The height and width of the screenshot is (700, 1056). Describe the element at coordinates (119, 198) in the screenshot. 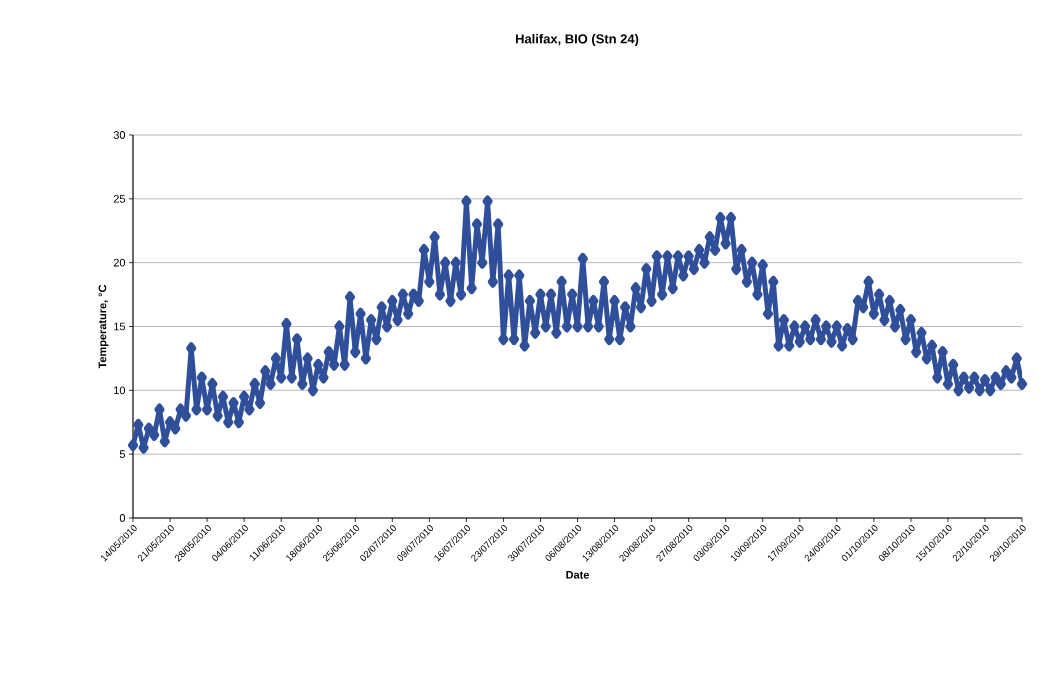

I see `y-tick-label: 25` at that location.